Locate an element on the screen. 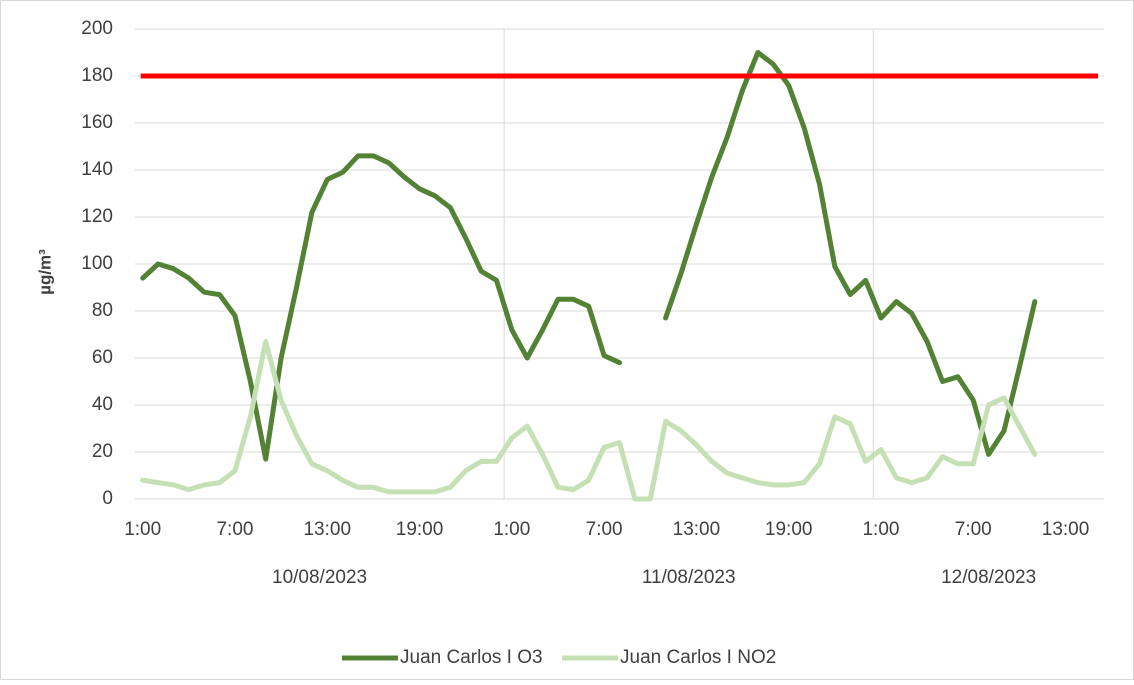  y-tick-label: 20 is located at coordinates (102, 451).